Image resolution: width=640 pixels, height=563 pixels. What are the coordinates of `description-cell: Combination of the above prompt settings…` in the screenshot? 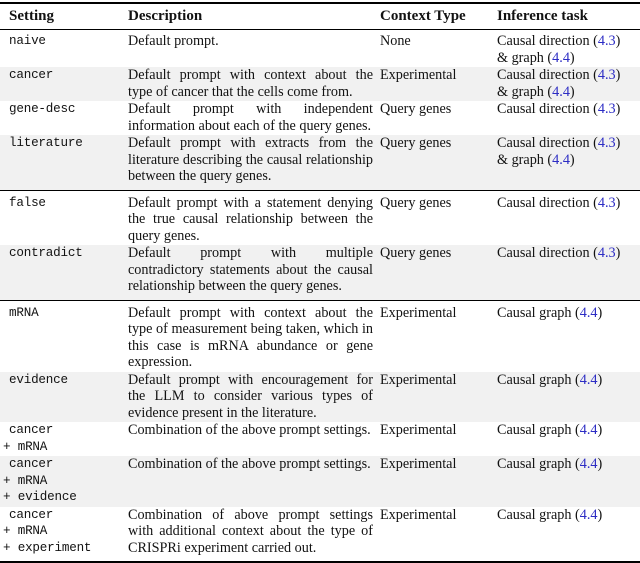 It's located at (249, 430).